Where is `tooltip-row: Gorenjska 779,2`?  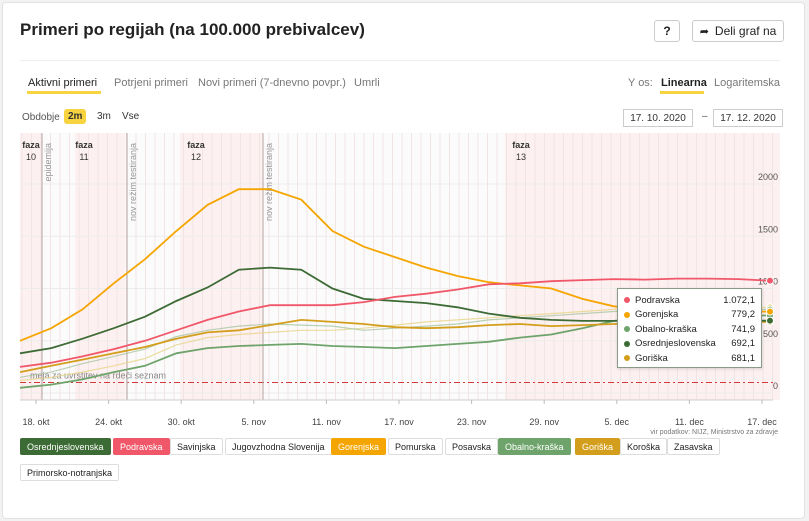 tooltip-row: Gorenjska 779,2 is located at coordinates (689, 315).